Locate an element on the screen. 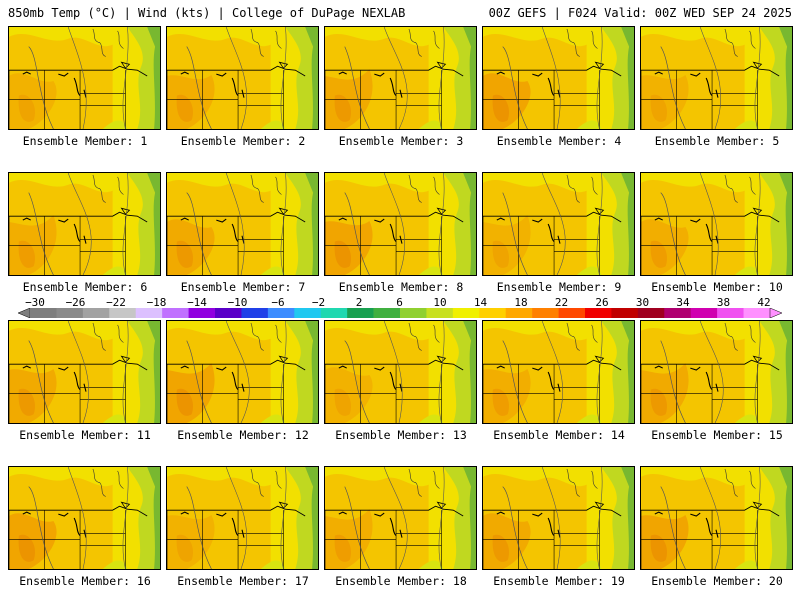 The image size is (800, 600). ensemble-member-label: Ensemble Member: 7 is located at coordinates (243, 287).